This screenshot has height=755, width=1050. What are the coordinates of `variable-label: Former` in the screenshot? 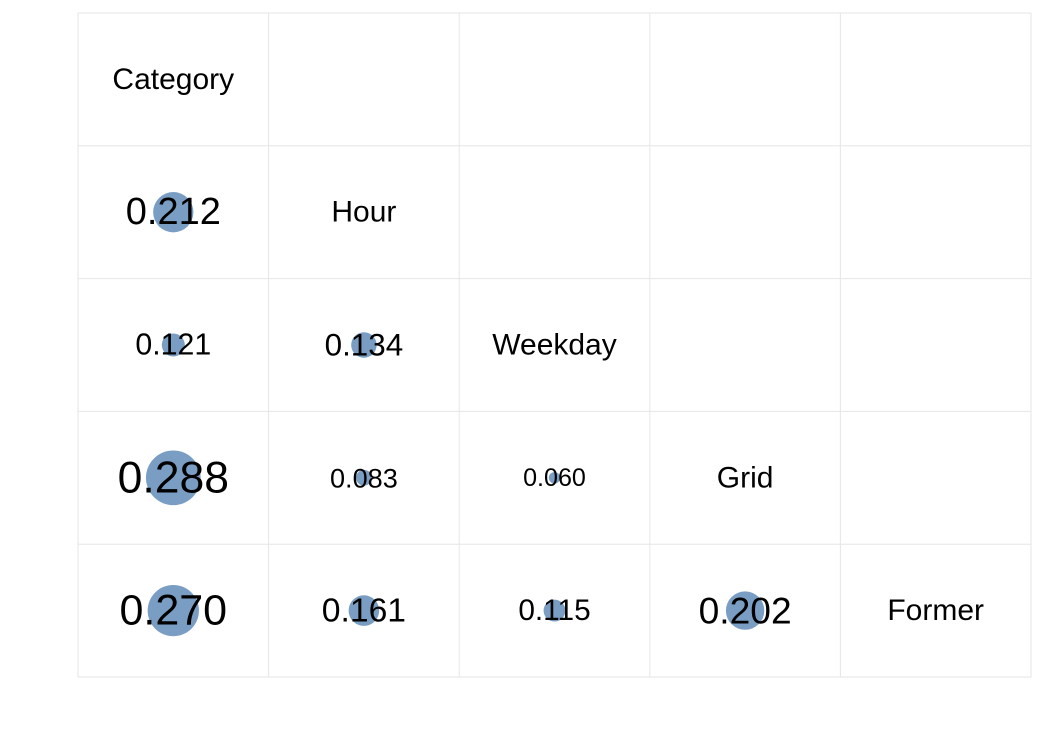 It's located at (935, 610).